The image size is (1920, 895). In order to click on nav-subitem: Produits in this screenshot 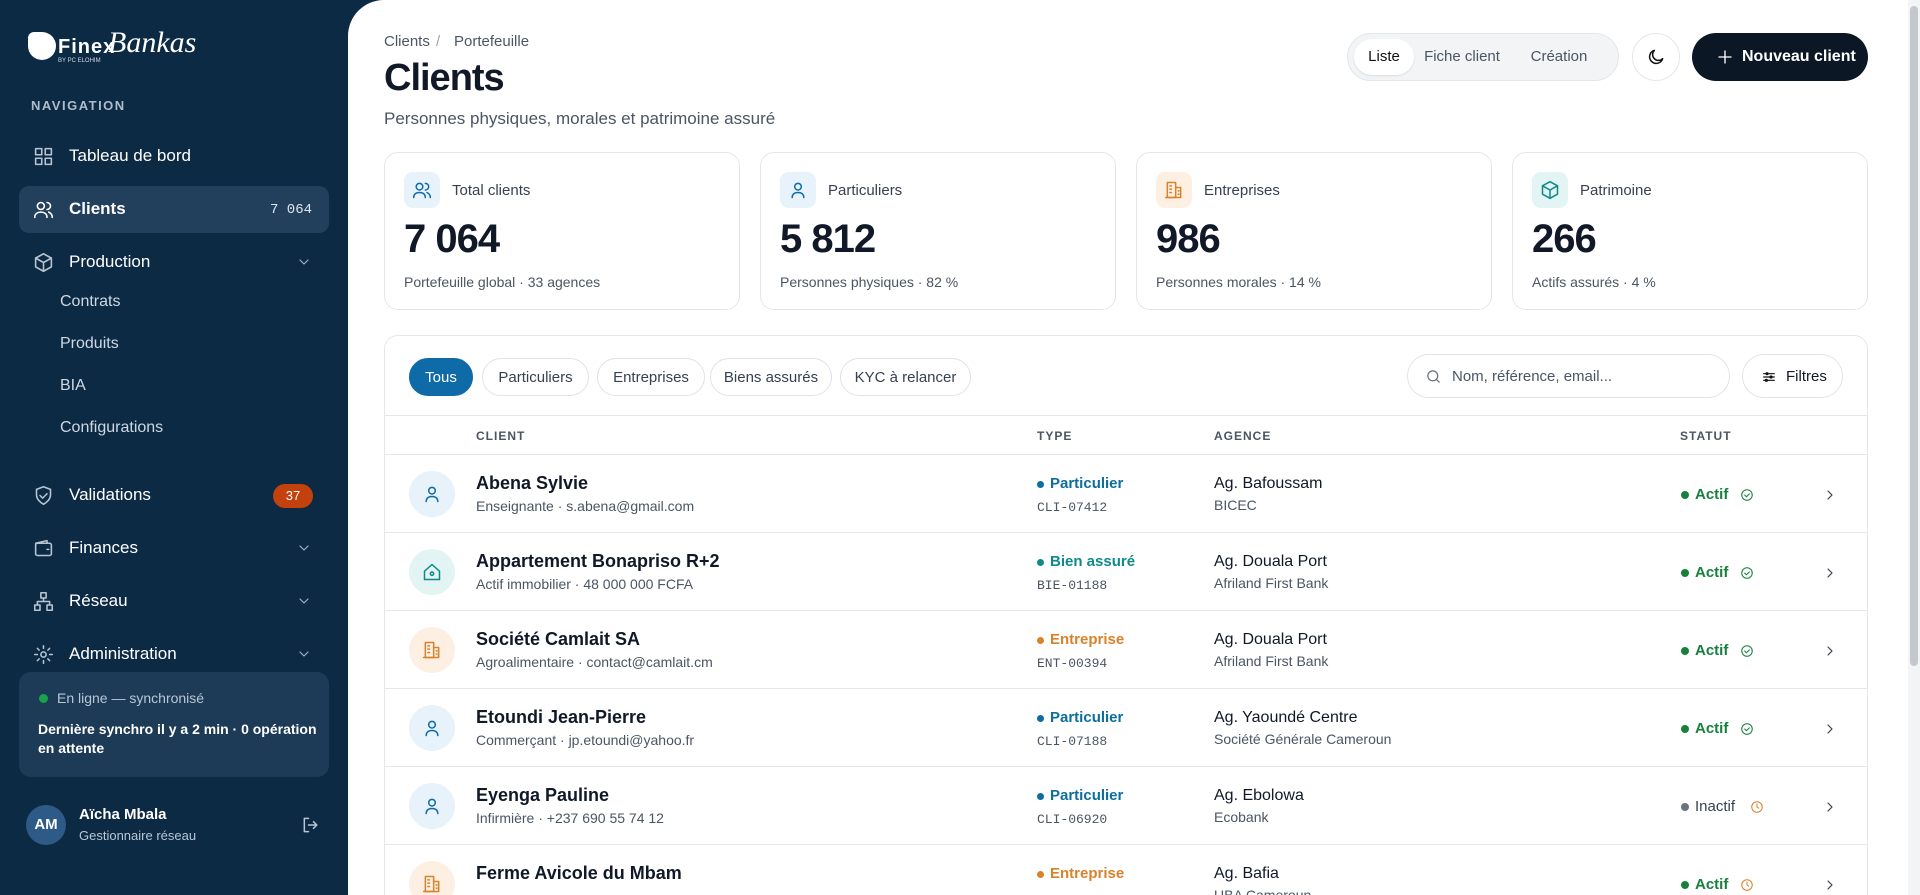, I will do `click(89, 343)`.